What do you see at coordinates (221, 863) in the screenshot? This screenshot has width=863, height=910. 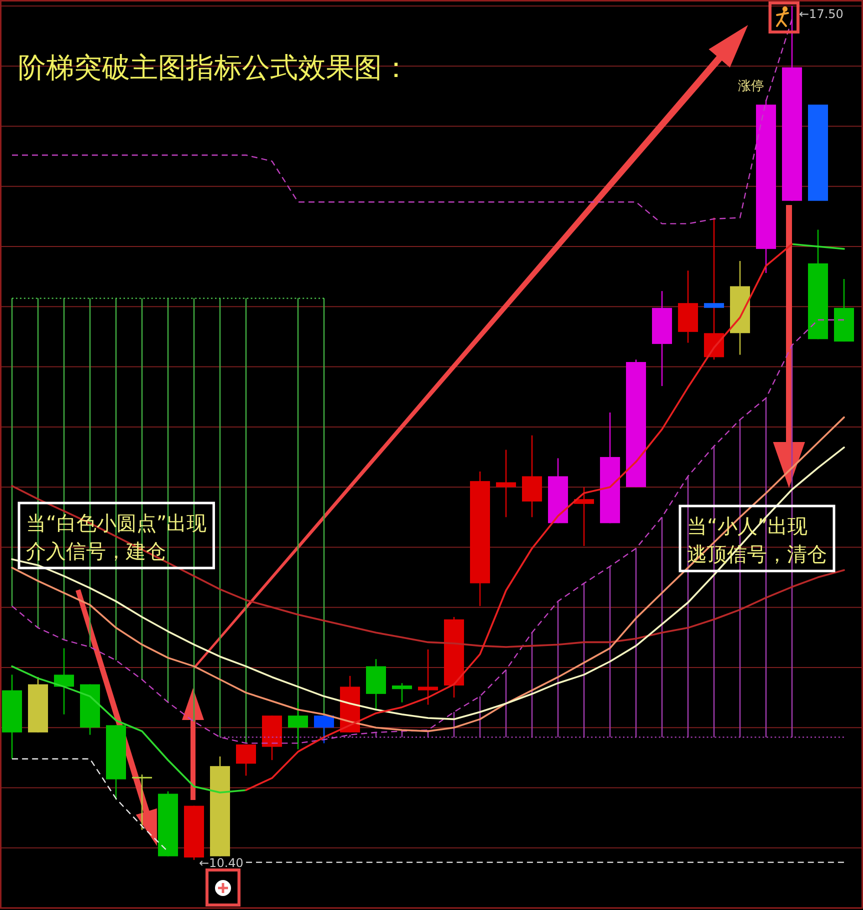 I see `annotation: ←10.40` at bounding box center [221, 863].